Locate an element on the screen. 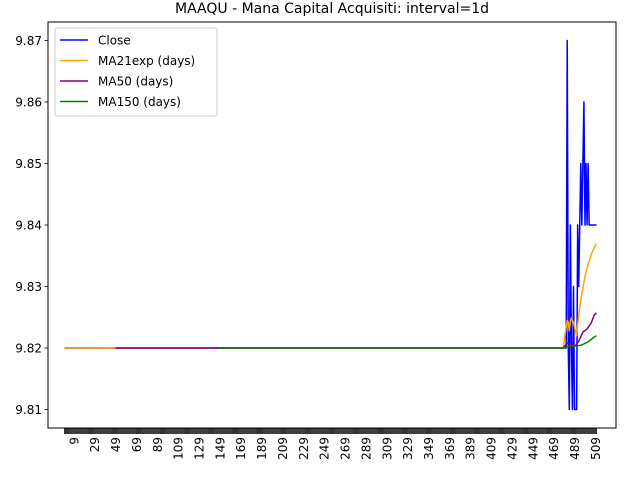  x-tick-label-3: 69 is located at coordinates (137, 444).